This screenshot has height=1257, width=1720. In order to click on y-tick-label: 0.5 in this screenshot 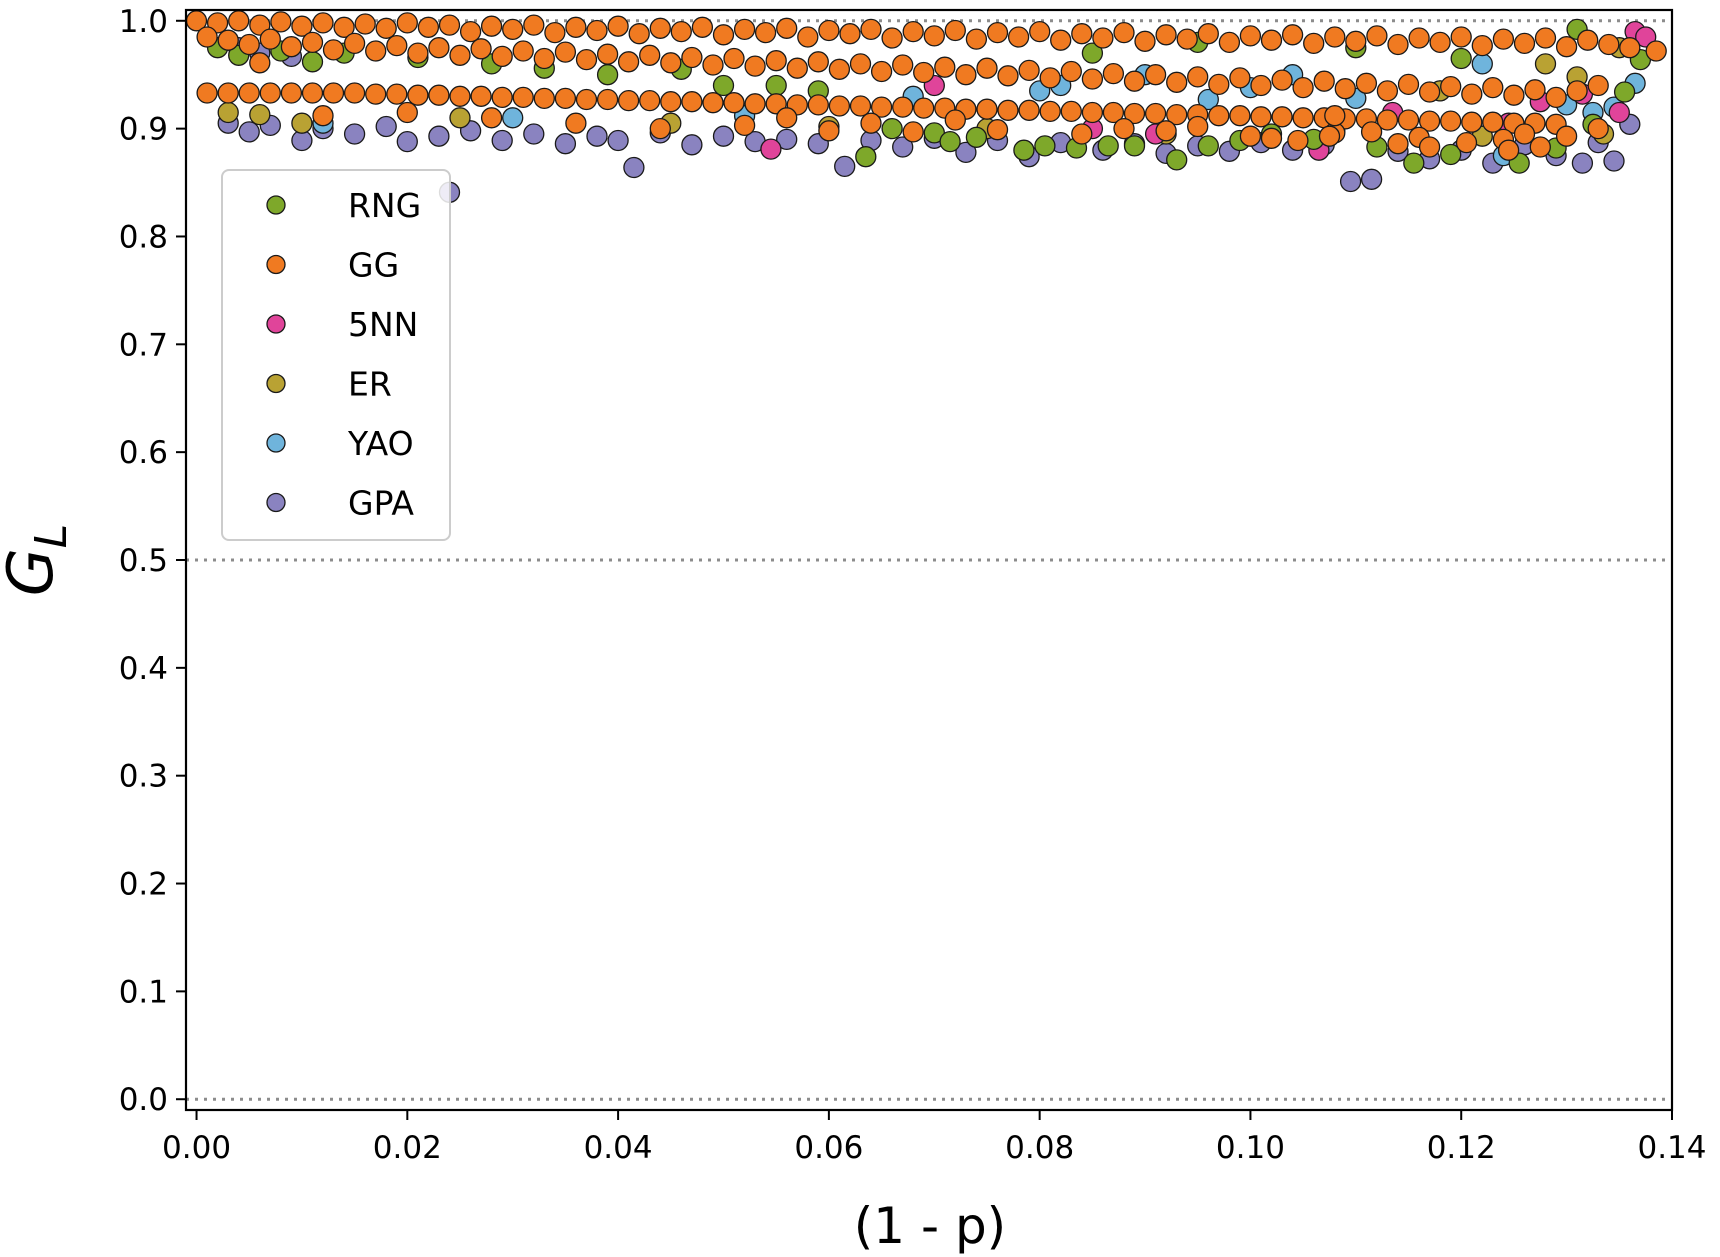, I will do `click(143, 561)`.